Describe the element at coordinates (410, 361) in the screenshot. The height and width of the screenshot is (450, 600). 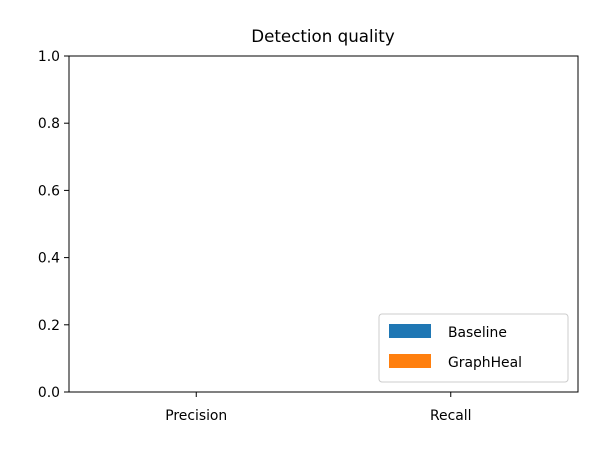
I see `legend-swatch-graphheal` at that location.